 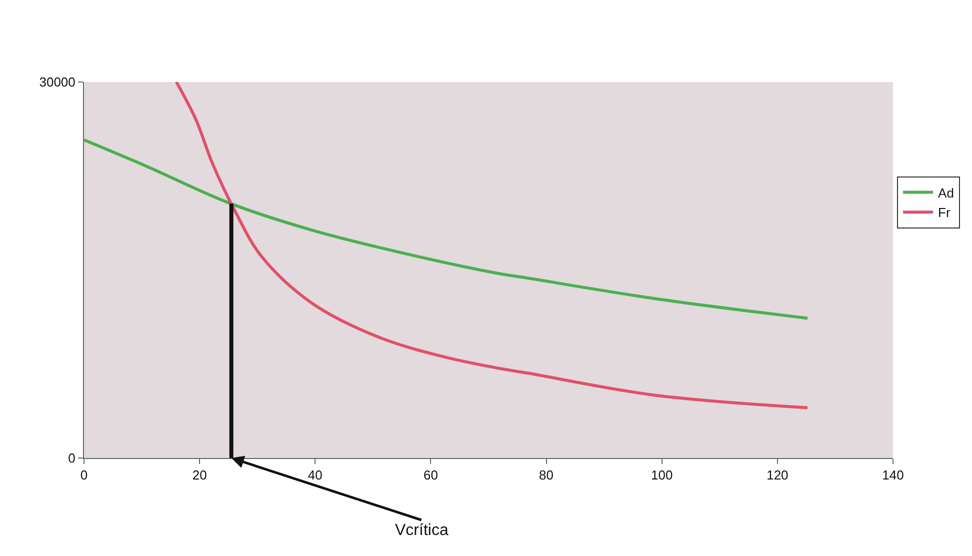 I want to click on x-tick-label: 80, so click(x=546, y=475).